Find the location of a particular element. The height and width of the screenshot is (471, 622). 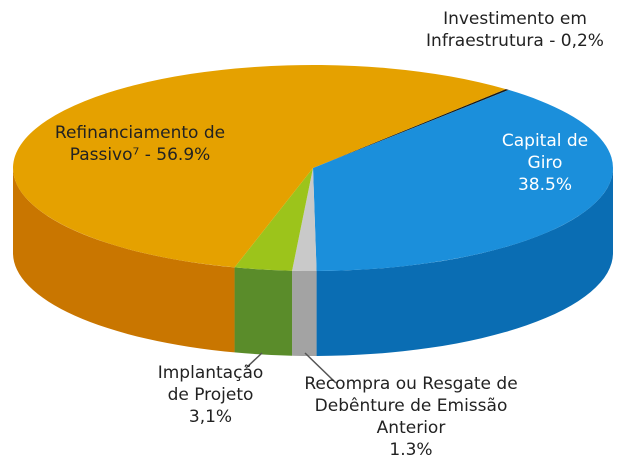

value-label: 0,2% is located at coordinates (582, 41).